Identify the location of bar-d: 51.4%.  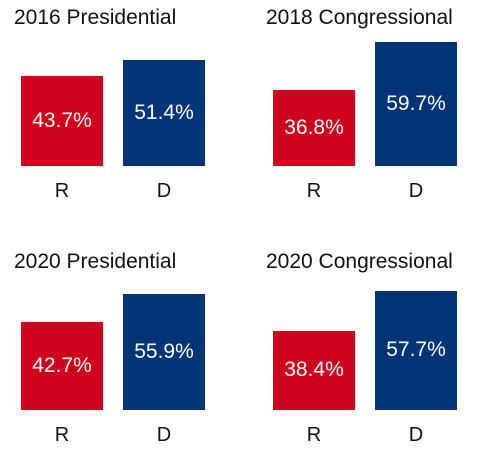
(164, 113).